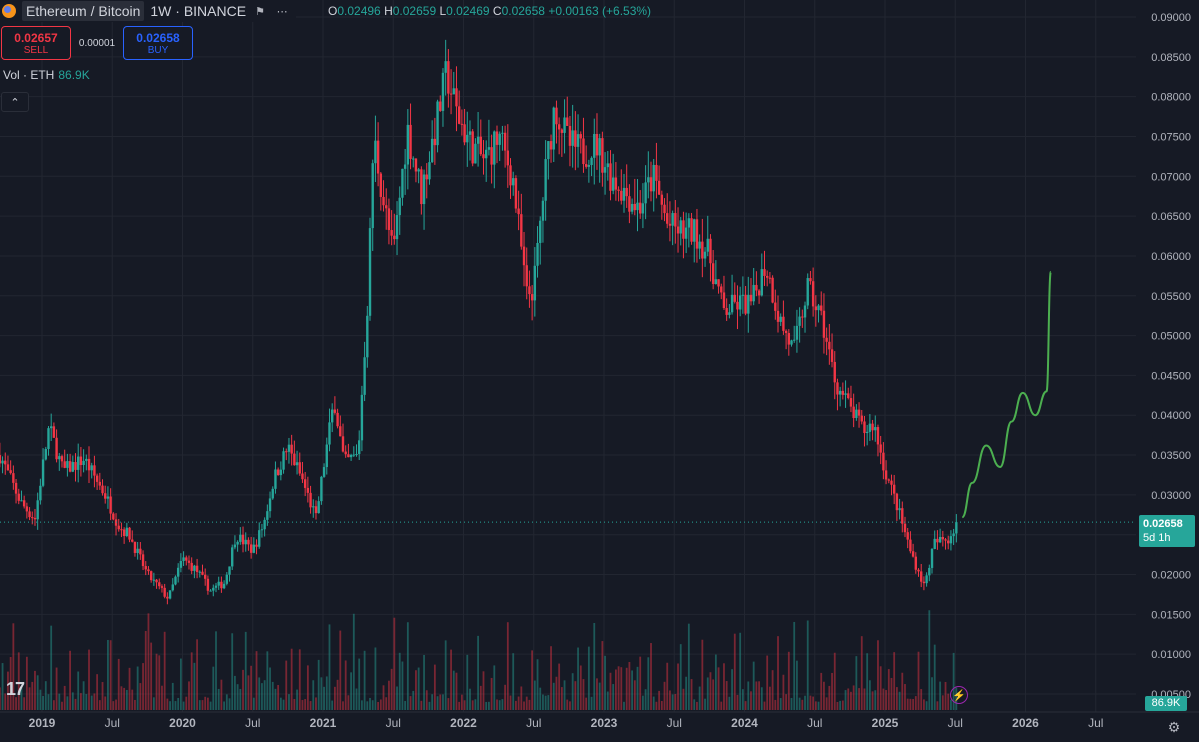 The height and width of the screenshot is (742, 1199). Describe the element at coordinates (282, 11) in the screenshot. I see `more-icon: ⋯` at that location.